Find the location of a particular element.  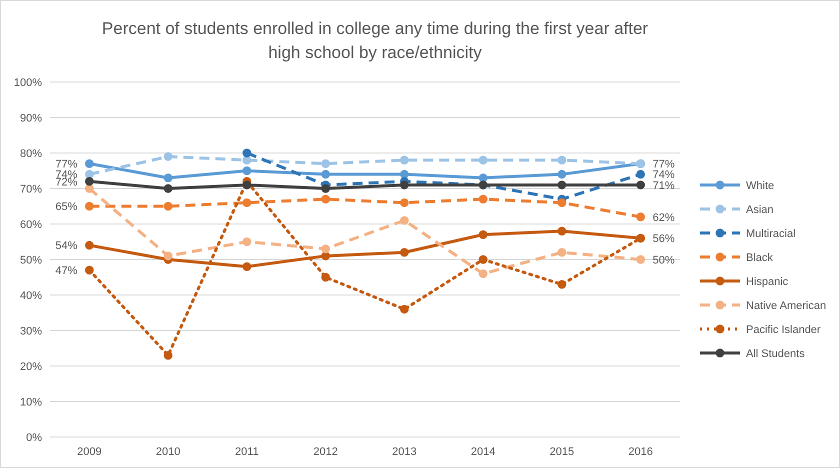

y-tick-label: 70% is located at coordinates (31, 189).